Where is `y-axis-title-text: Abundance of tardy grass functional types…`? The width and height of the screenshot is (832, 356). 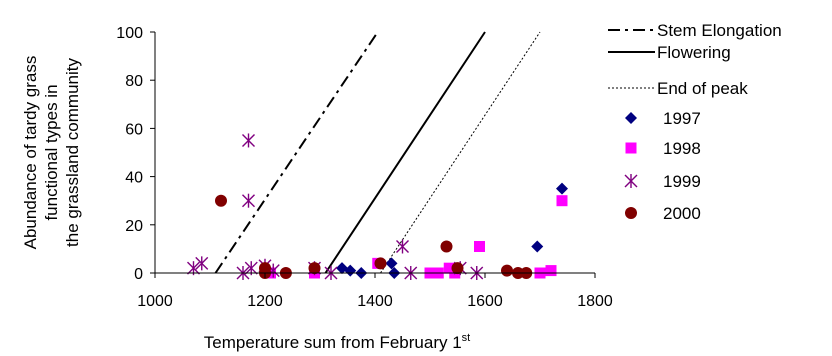
y-axis-title-text: Abundance of tardy grass functional types… is located at coordinates (51, 153).